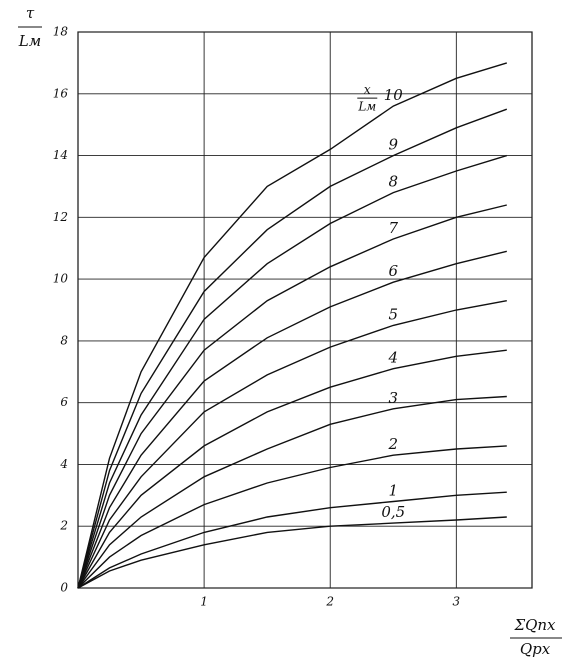 This screenshot has width=572, height=659. Describe the element at coordinates (367, 90) in the screenshot. I see `curve-param-top: x` at that location.